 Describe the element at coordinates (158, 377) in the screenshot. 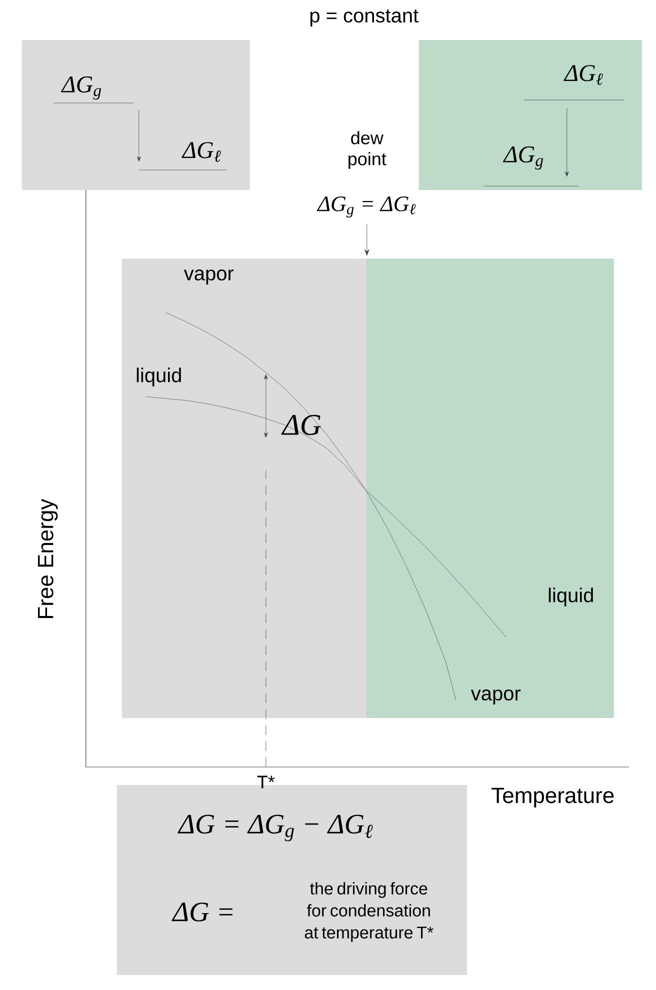

I see `series-label: liquid` at that location.